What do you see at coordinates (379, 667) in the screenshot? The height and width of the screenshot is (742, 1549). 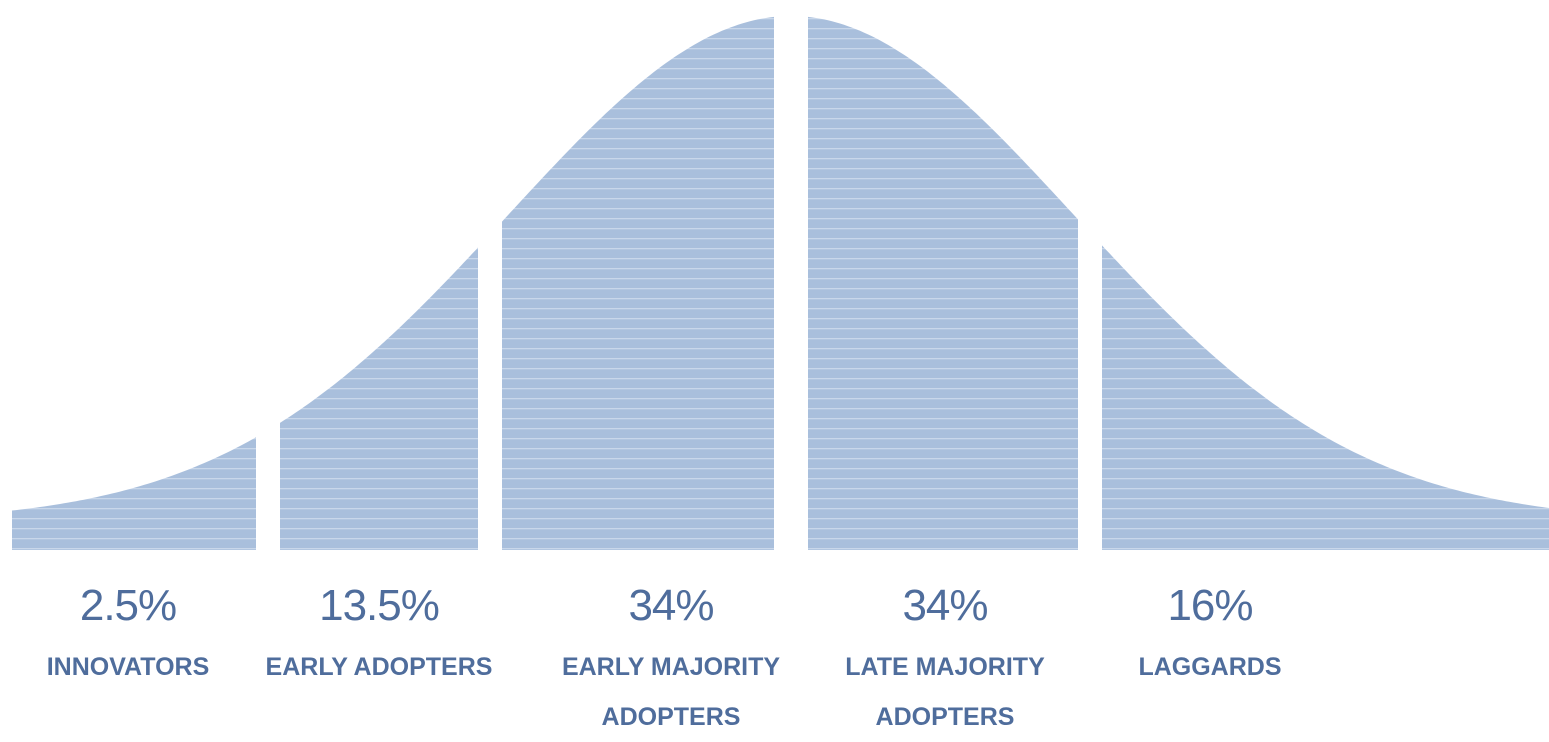 I see `segment-category: EARLY ADOPTERS` at bounding box center [379, 667].